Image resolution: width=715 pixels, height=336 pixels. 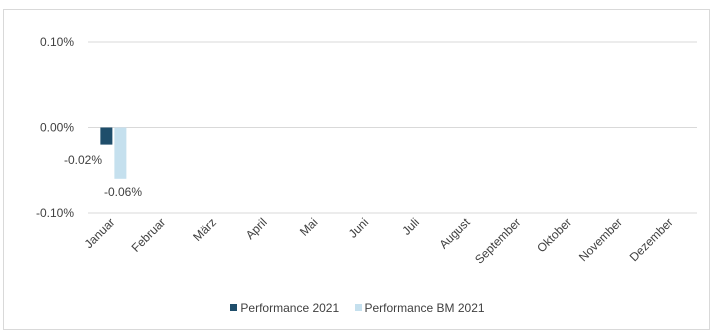 What do you see at coordinates (290, 307) in the screenshot?
I see `legend-label-performance-2021: Performance 2021` at bounding box center [290, 307].